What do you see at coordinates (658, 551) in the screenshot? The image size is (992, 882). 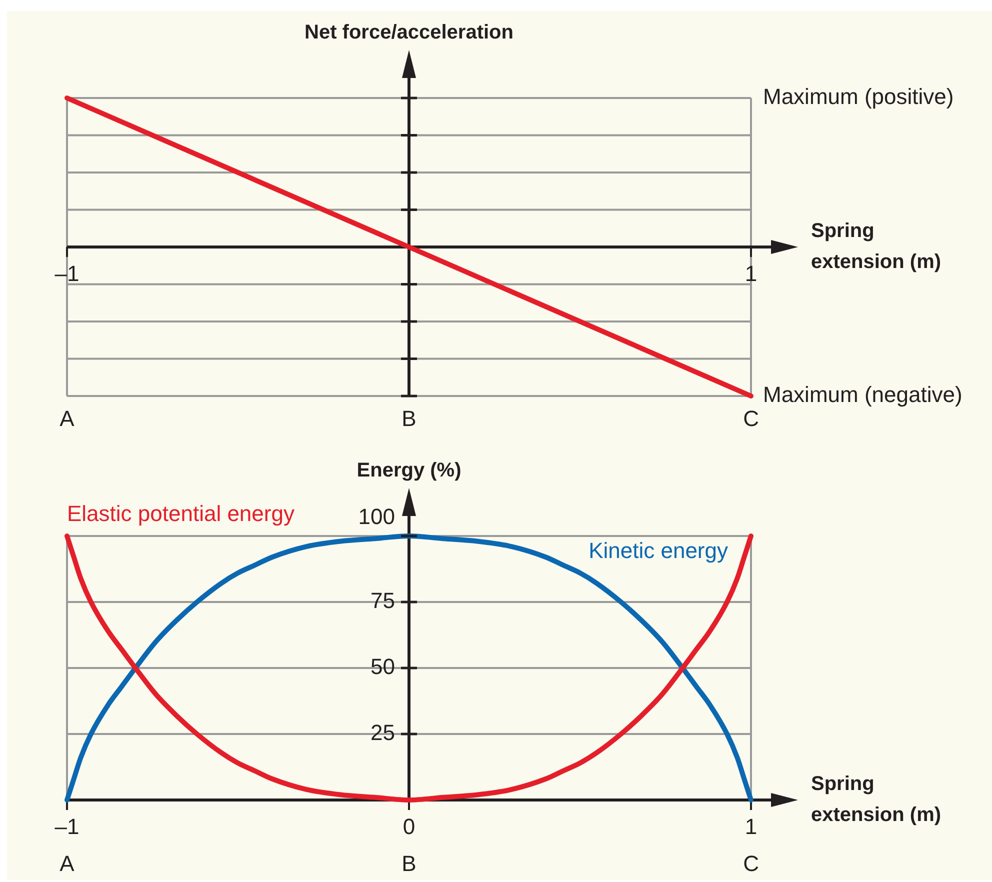 I see `series-label: Kinetic energy` at bounding box center [658, 551].